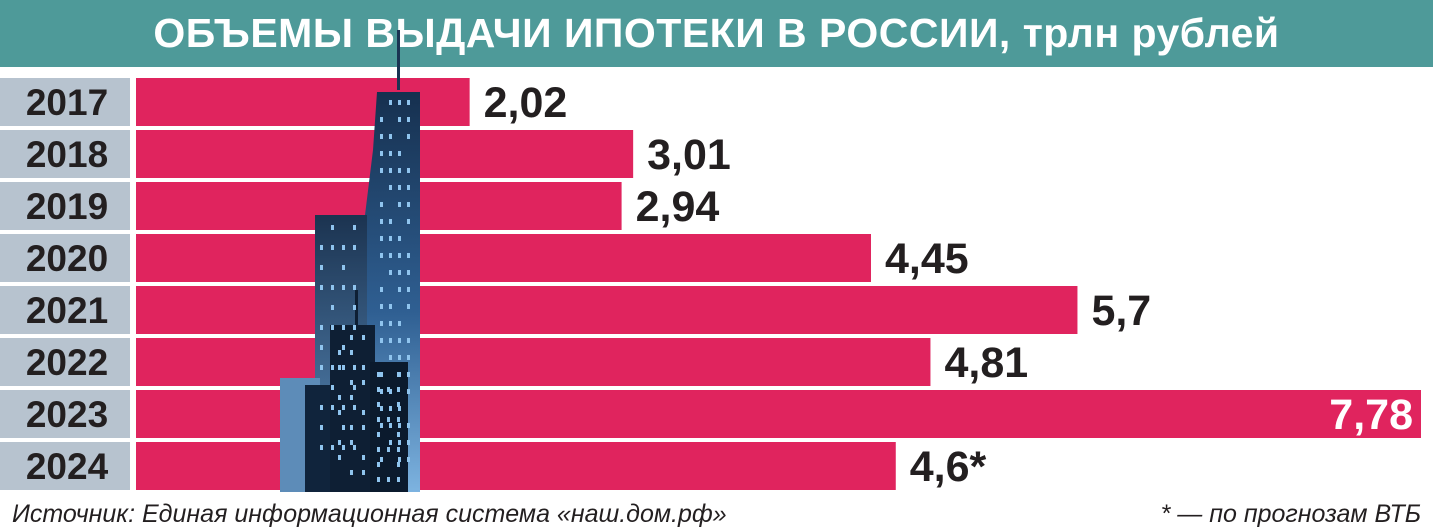 This screenshot has width=1433, height=529. What do you see at coordinates (927, 259) in the screenshot?
I see `value-label: 4,45` at bounding box center [927, 259].